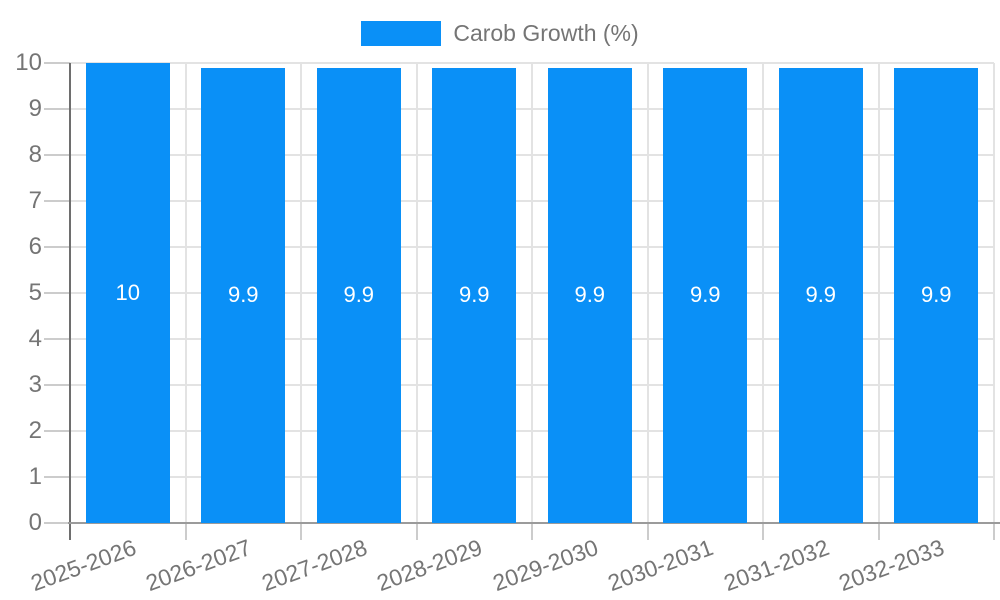  Describe the element at coordinates (35, 476) in the screenshot. I see `y-axis-tick-label: 1` at that location.